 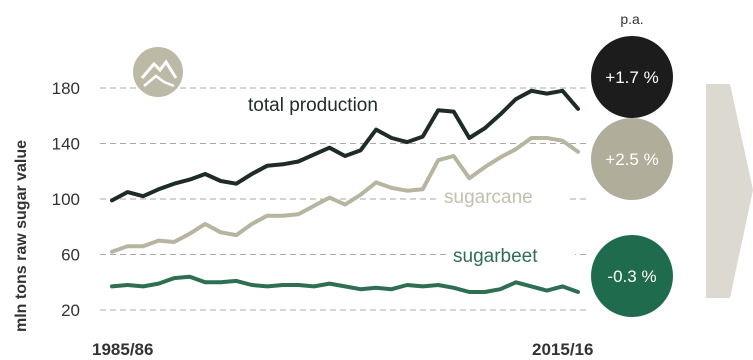 I want to click on y-tick-label: 20, so click(x=70, y=310).